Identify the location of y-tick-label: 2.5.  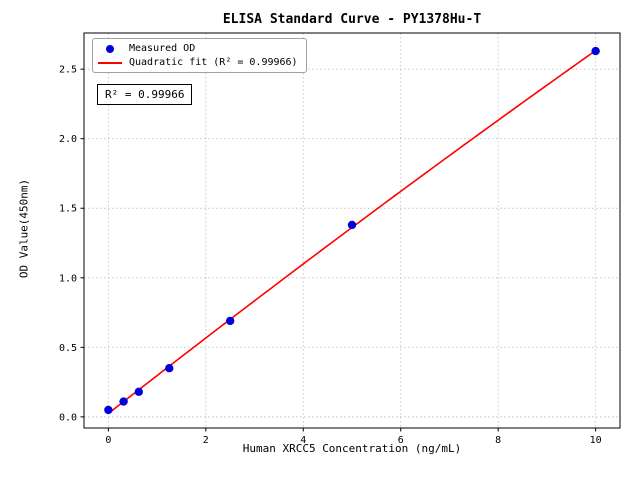
(68, 70).